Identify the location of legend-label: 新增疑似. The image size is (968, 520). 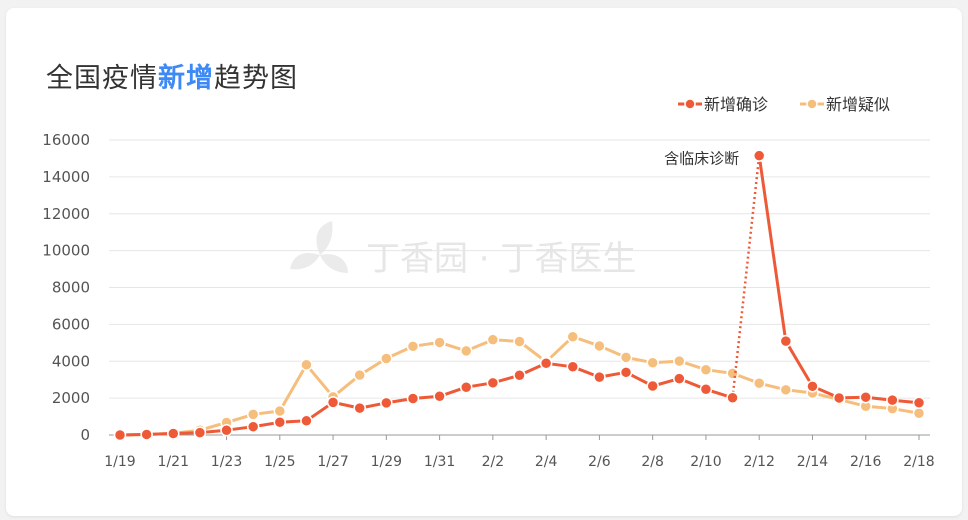
(858, 104).